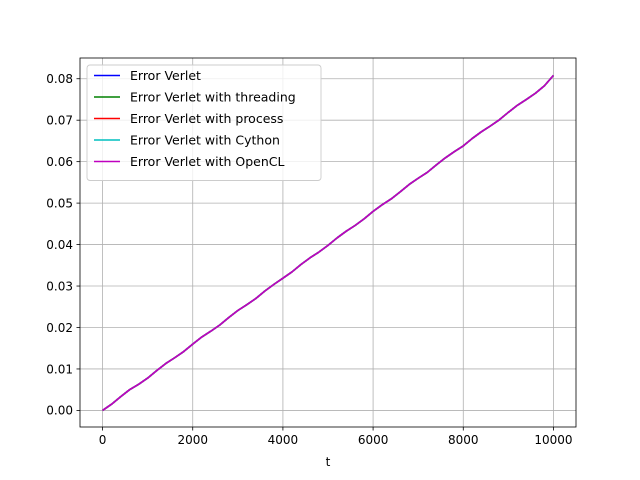 The image size is (640, 480). I want to click on y-tick-label: 0.03, so click(59, 286).